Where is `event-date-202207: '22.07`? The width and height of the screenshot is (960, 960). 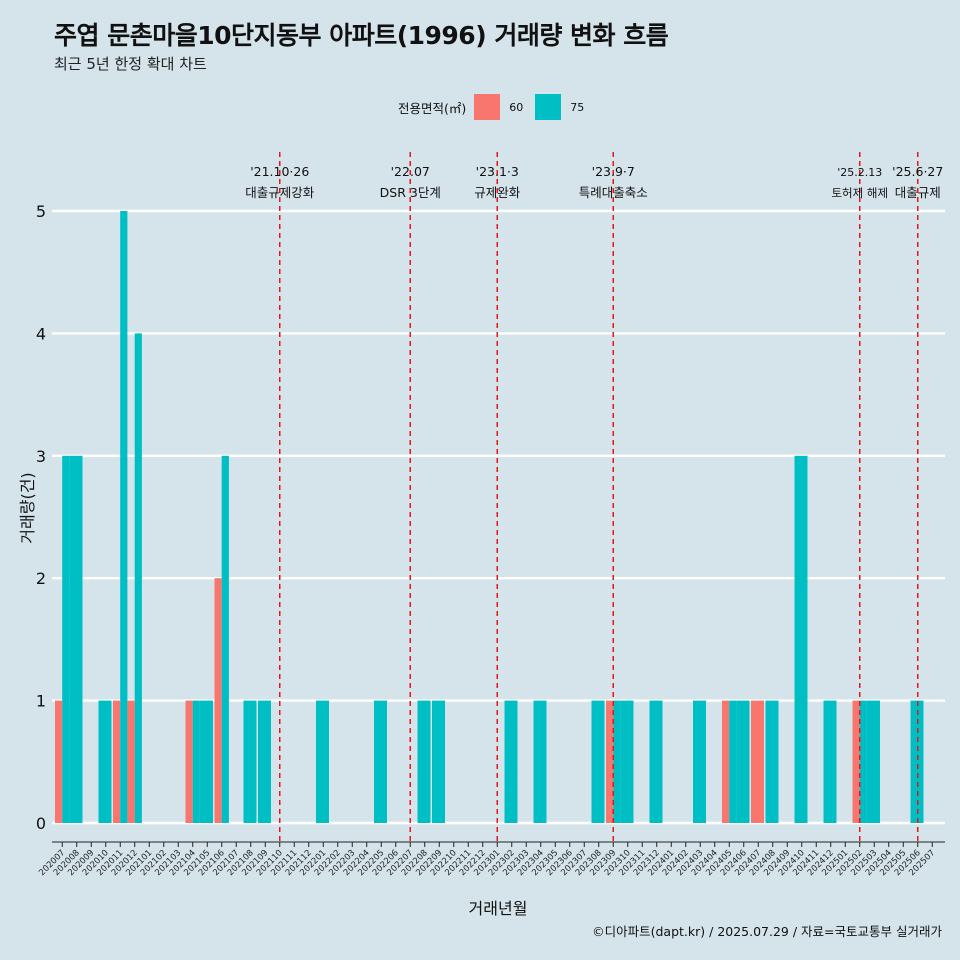
event-date-202207: '22.07 is located at coordinates (410, 171).